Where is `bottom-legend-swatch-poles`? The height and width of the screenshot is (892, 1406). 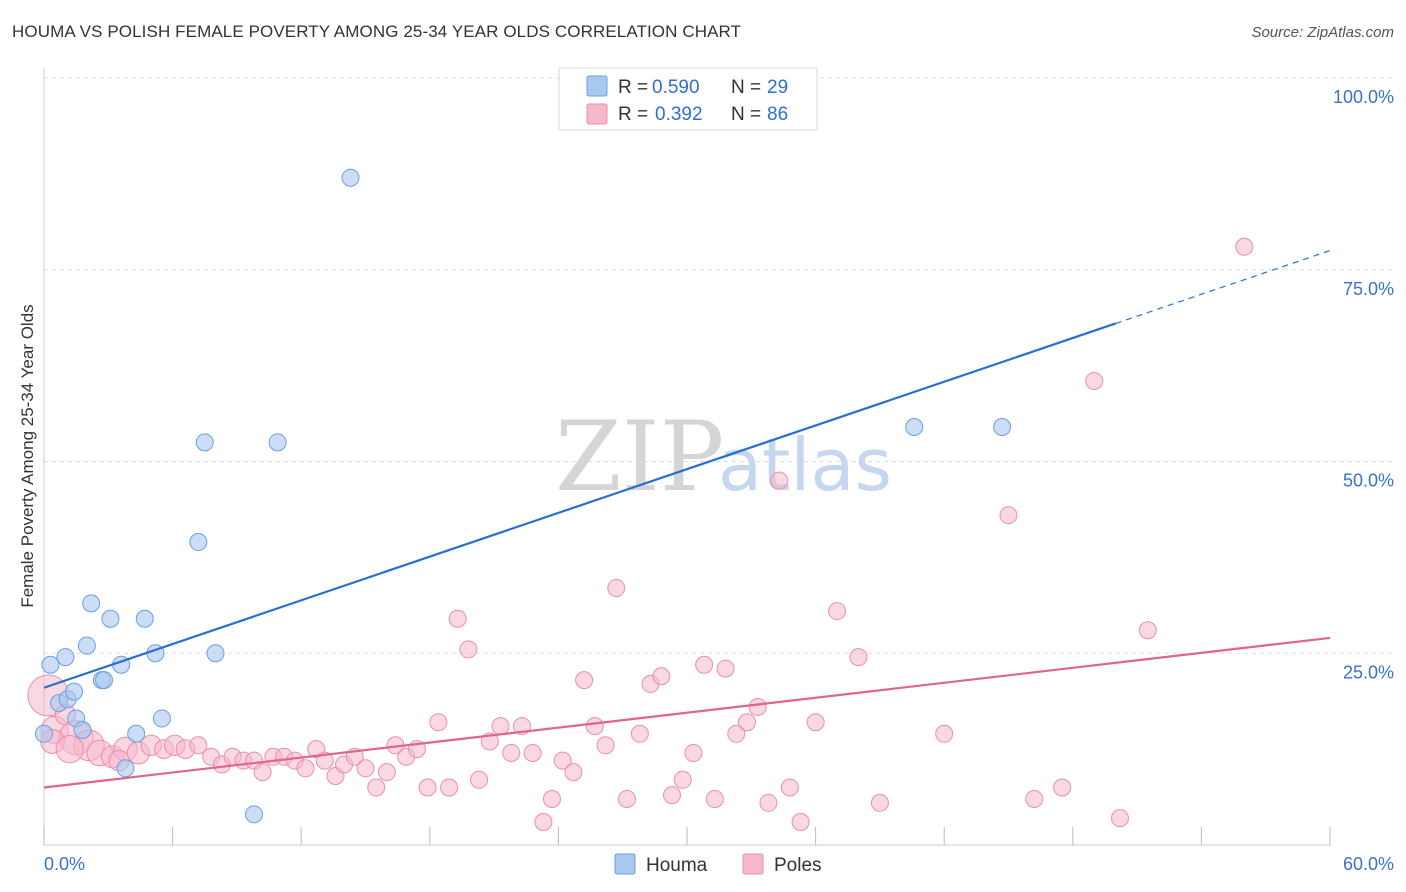 bottom-legend-swatch-poles is located at coordinates (753, 864).